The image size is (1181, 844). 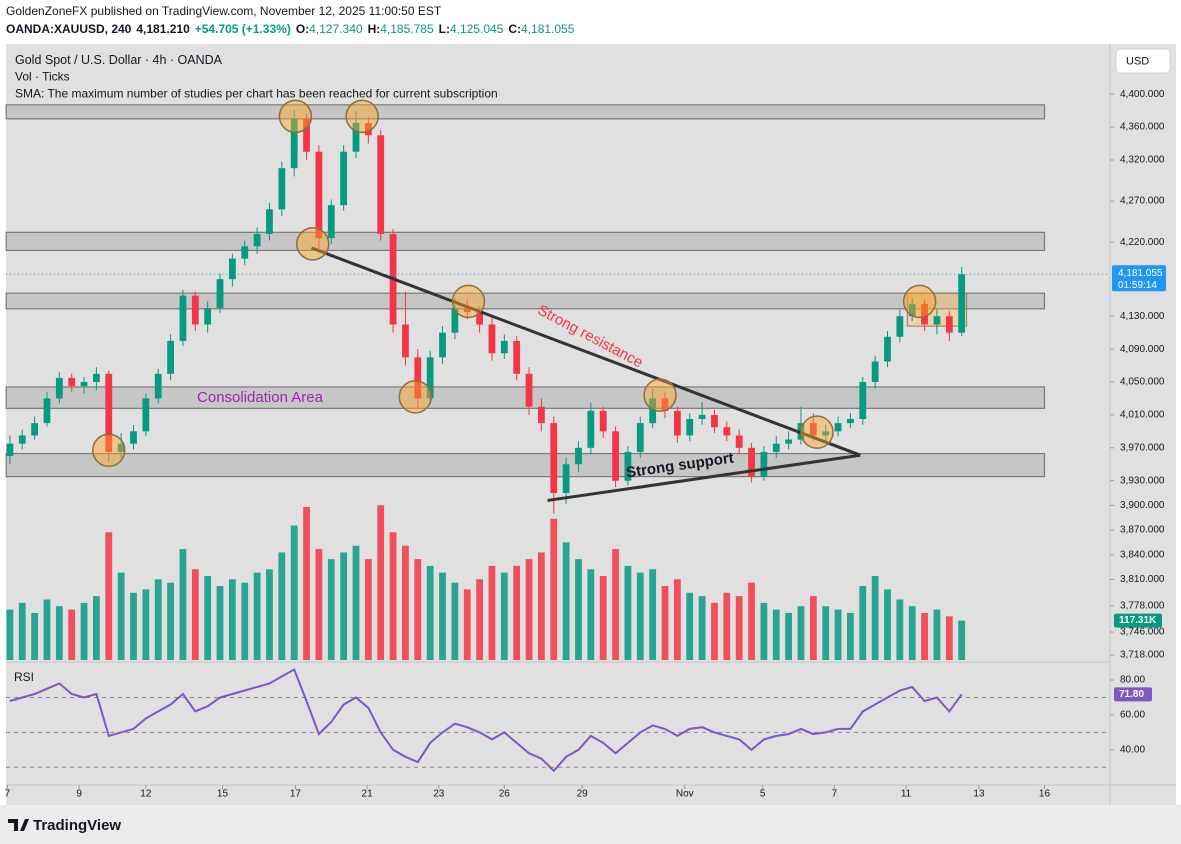 What do you see at coordinates (1137, 285) in the screenshot?
I see `countdown: 01:59:14` at bounding box center [1137, 285].